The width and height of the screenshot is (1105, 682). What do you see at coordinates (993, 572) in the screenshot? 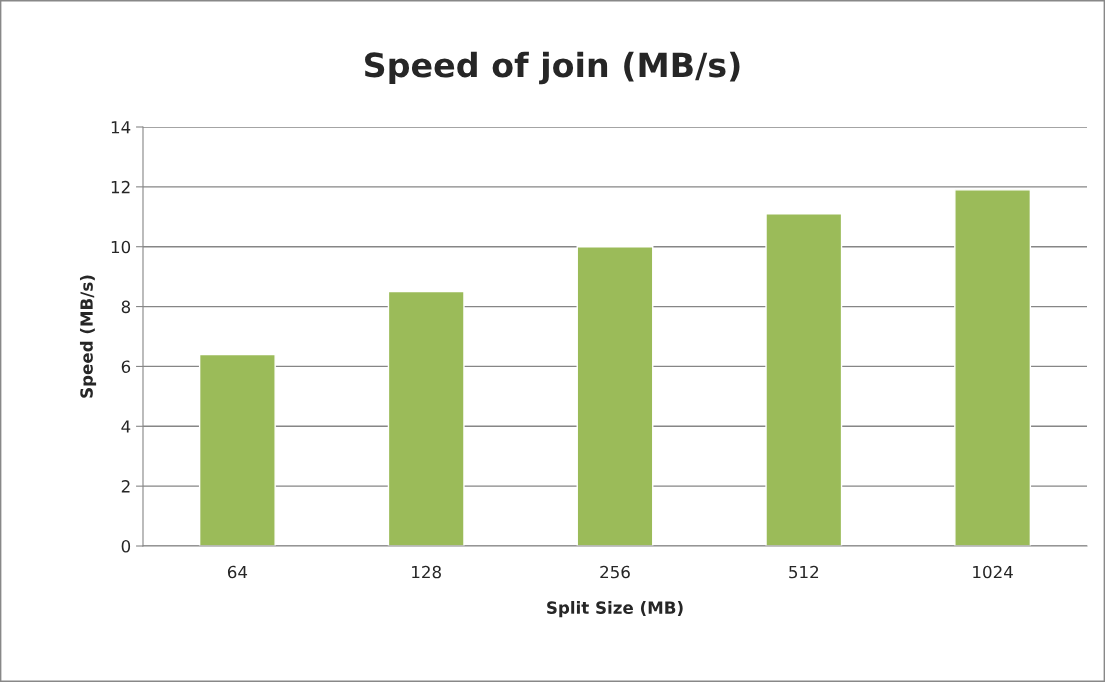
I see `x-tick-label: 1024` at bounding box center [993, 572].